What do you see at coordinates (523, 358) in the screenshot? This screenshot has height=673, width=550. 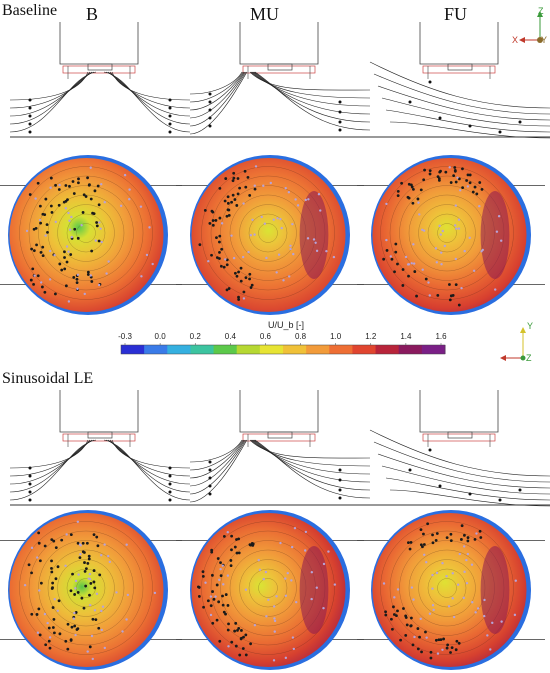 I see `axis-mid-origin` at bounding box center [523, 358].